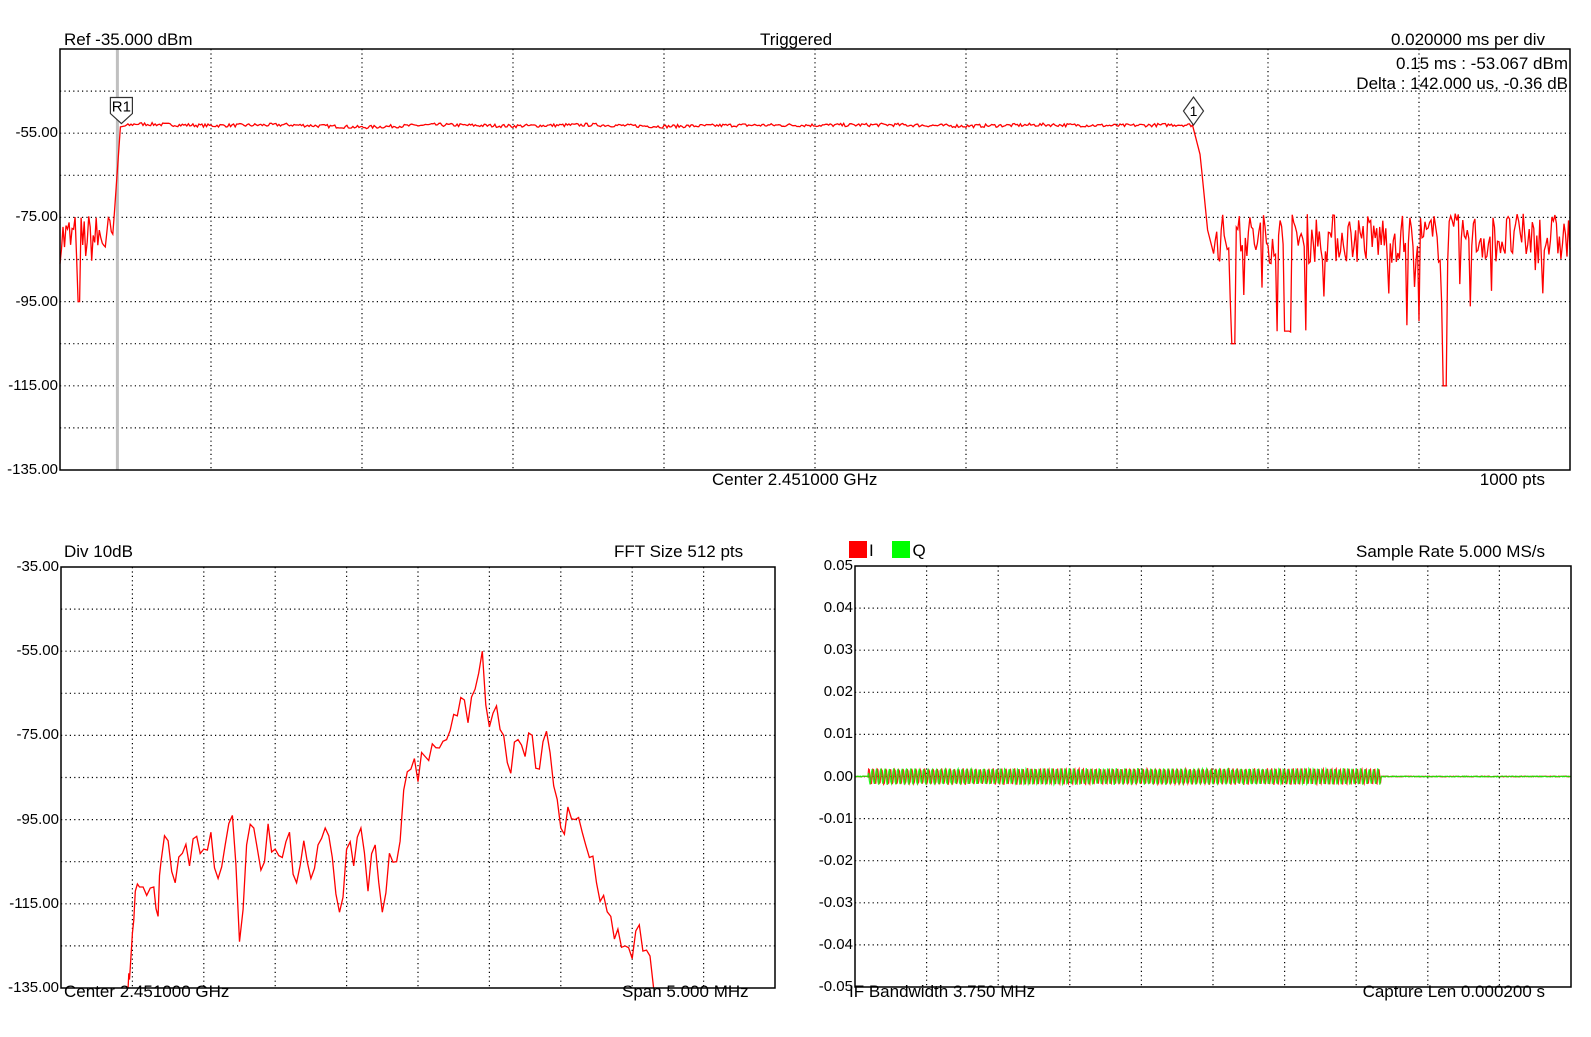 The height and width of the screenshot is (1037, 1591). What do you see at coordinates (901, 549) in the screenshot?
I see `legend-swatch-q` at bounding box center [901, 549].